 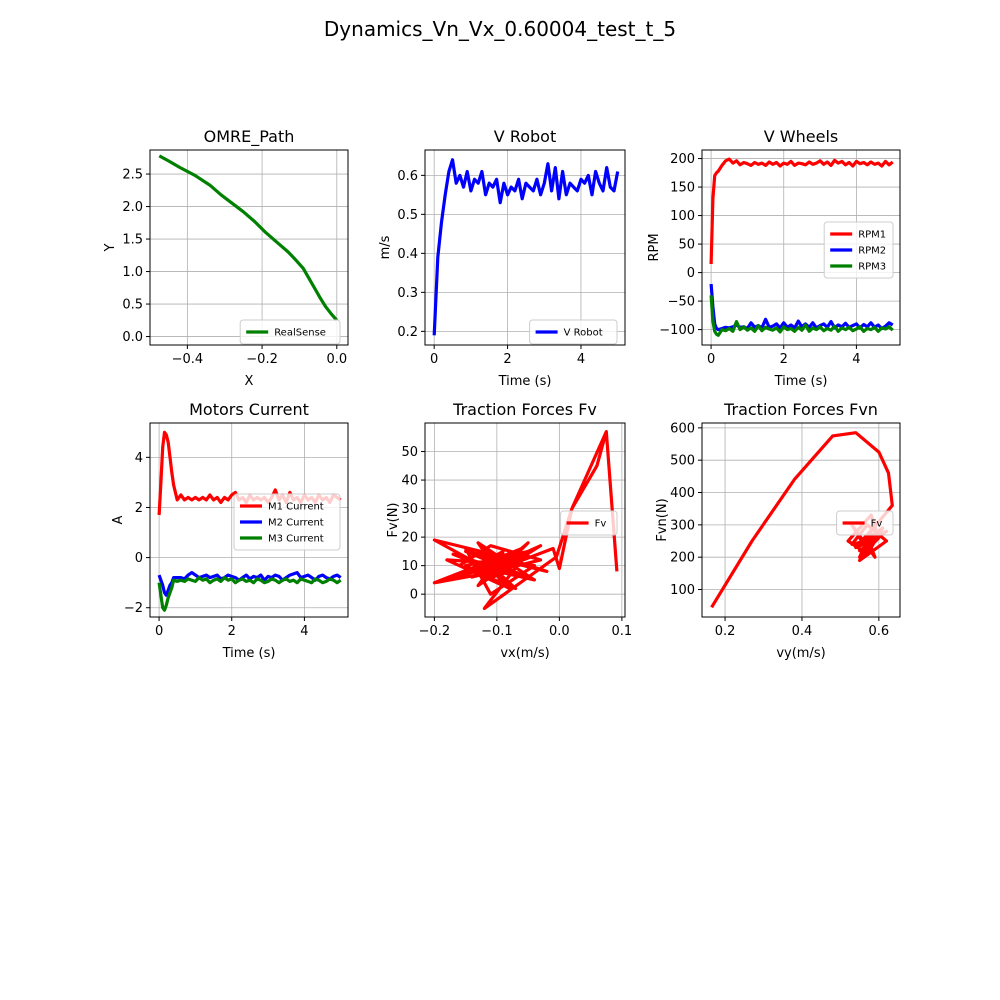 I want to click on v-wheels-xlabel: Time (s), so click(x=801, y=381).